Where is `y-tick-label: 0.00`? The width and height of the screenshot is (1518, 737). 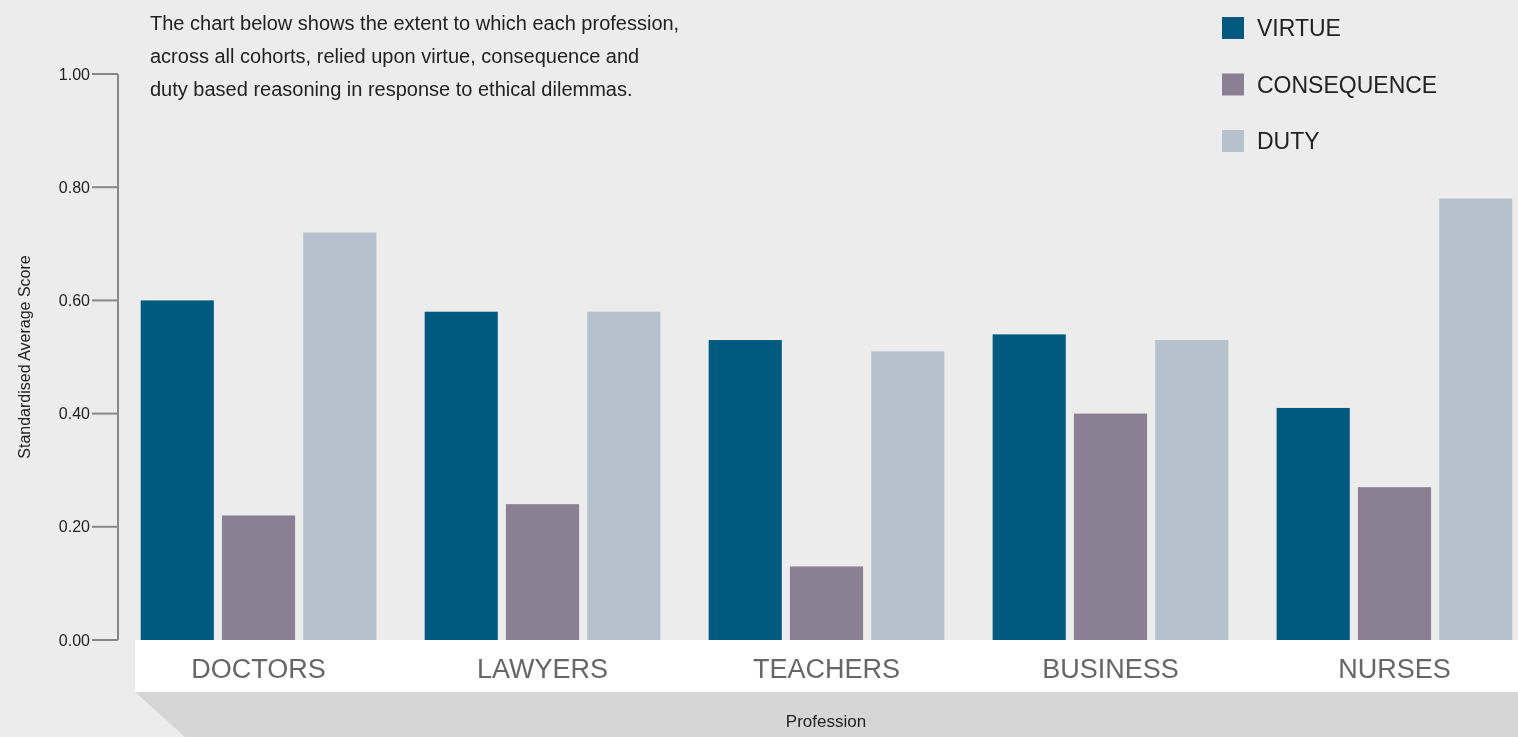 y-tick-label: 0.00 is located at coordinates (74, 640).